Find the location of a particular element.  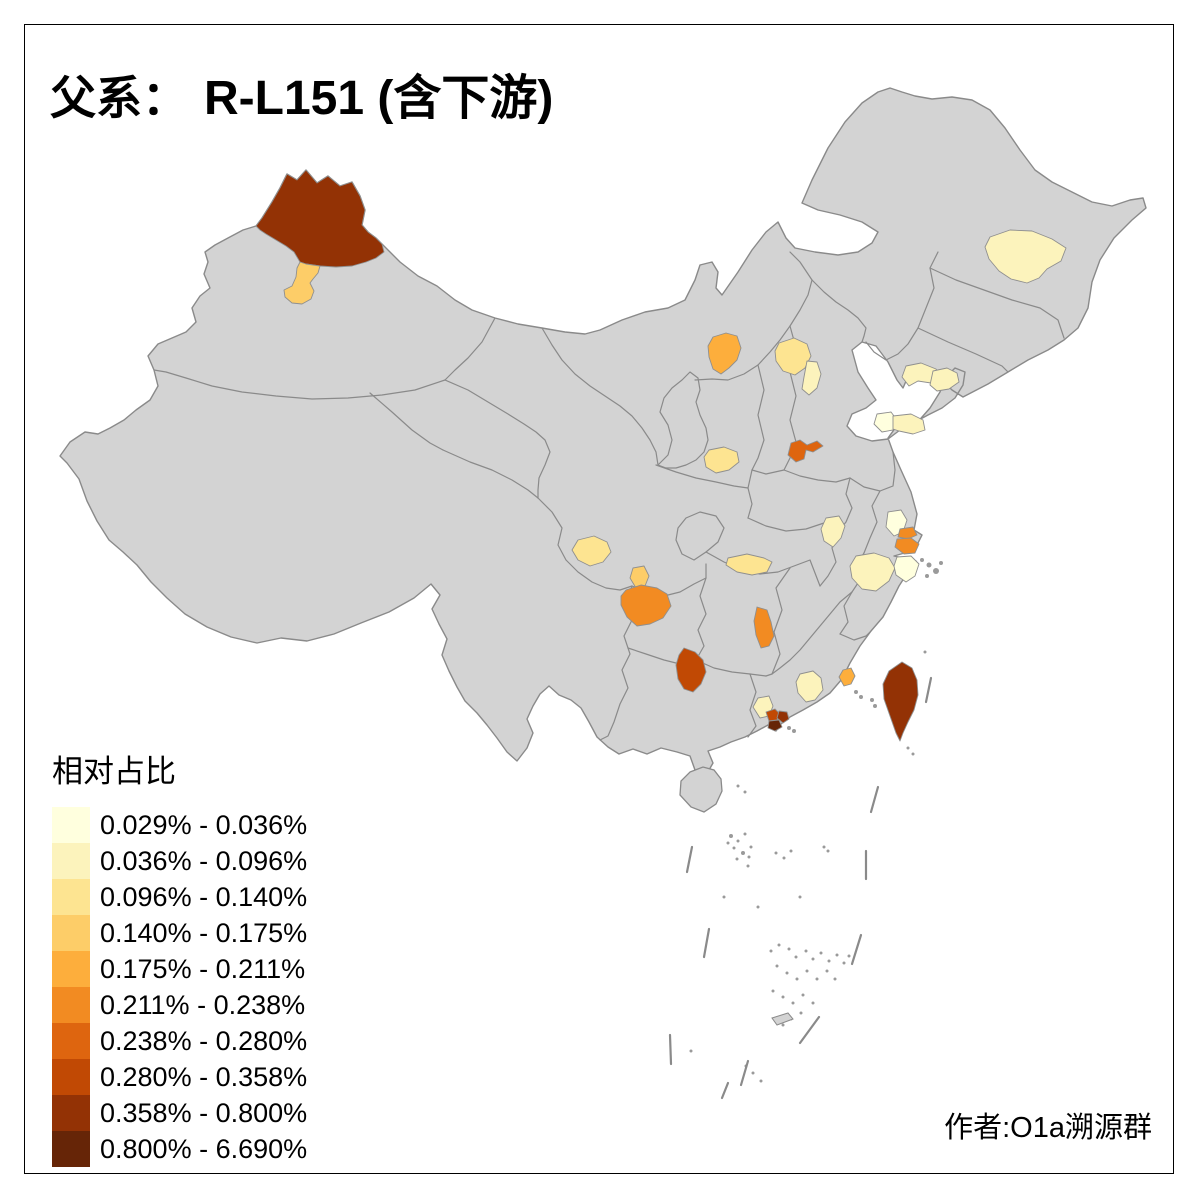

legend-row: 0.211% - 0.238% is located at coordinates (179, 1005).